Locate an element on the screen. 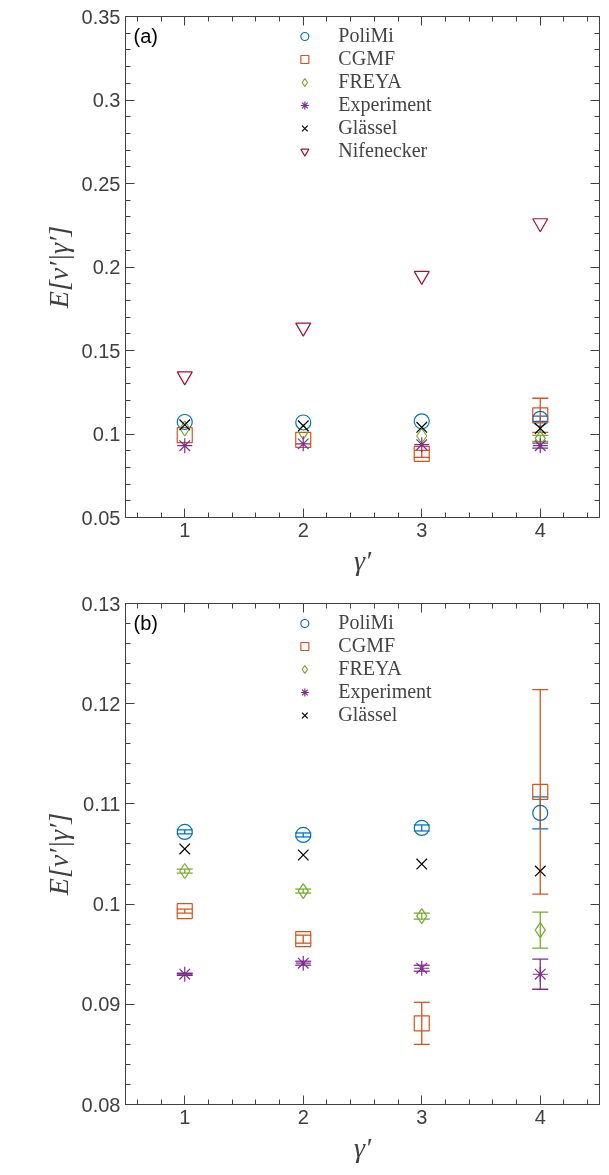 The image size is (609, 1175). y-tick-label: 0.13 is located at coordinates (101, 603).